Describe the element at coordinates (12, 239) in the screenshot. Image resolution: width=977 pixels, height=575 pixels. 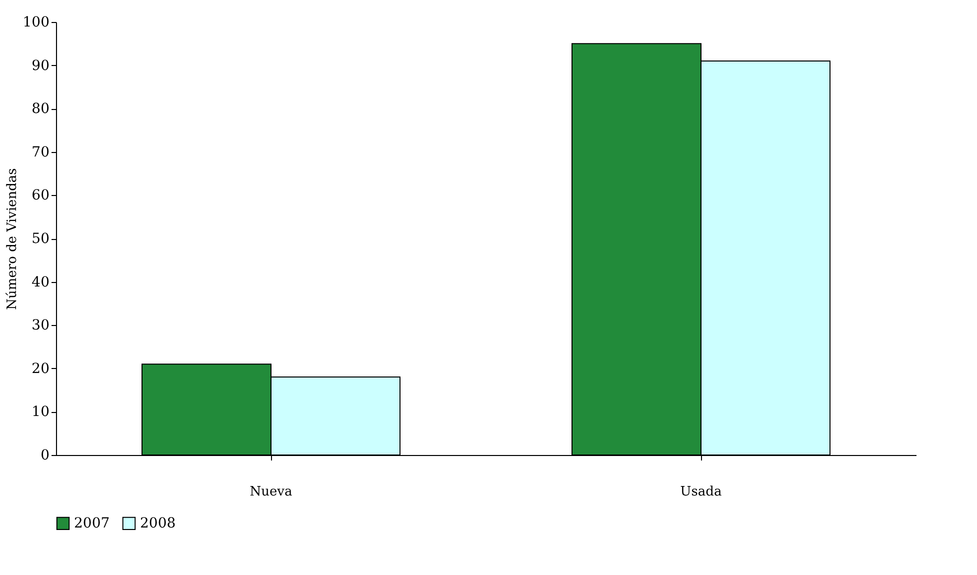
I see `y-axis-title: Número de Viviendas` at that location.